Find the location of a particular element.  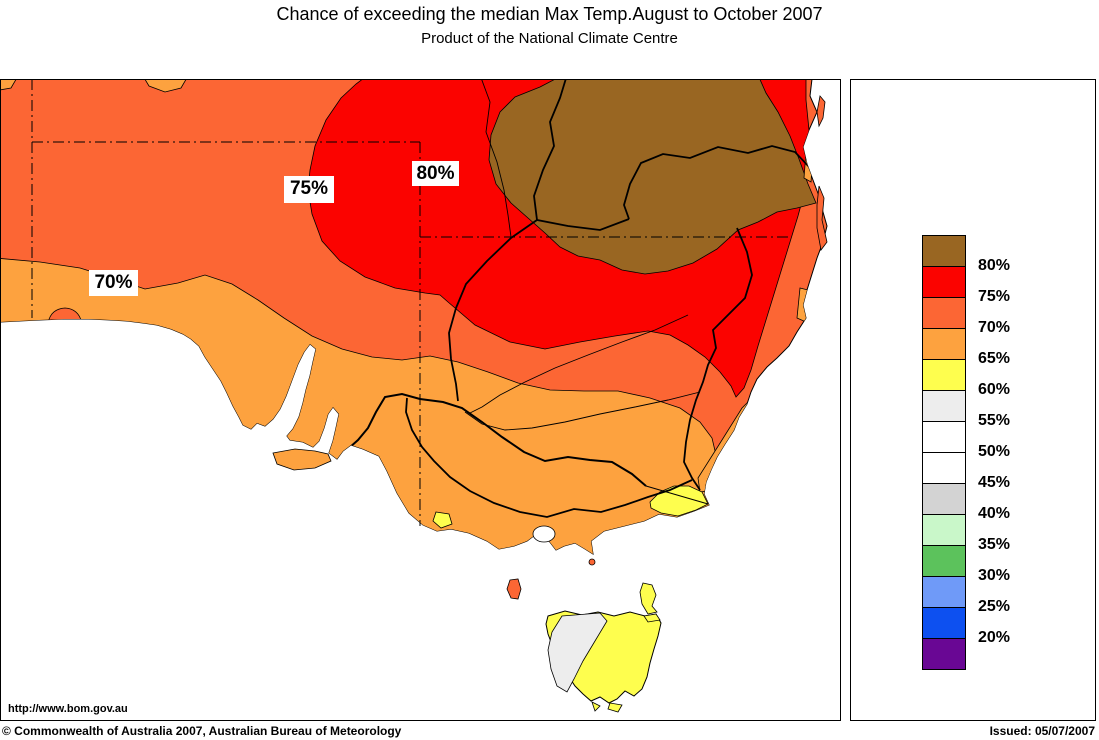

basin-boundary-east is located at coordinates (718, 359).